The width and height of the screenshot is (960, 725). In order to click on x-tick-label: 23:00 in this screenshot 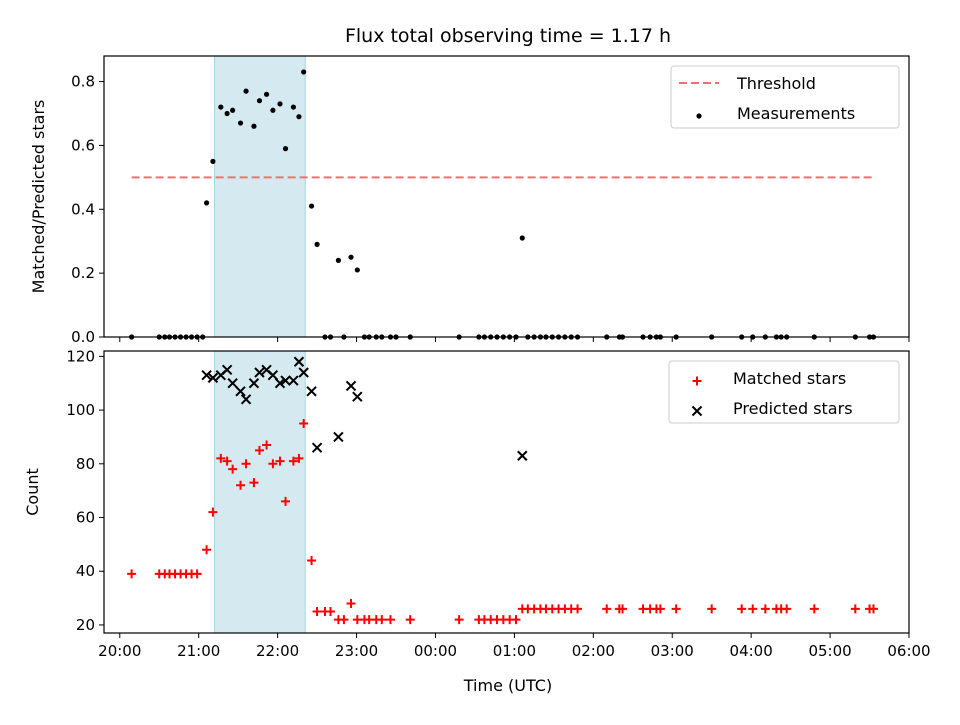, I will do `click(356, 651)`.